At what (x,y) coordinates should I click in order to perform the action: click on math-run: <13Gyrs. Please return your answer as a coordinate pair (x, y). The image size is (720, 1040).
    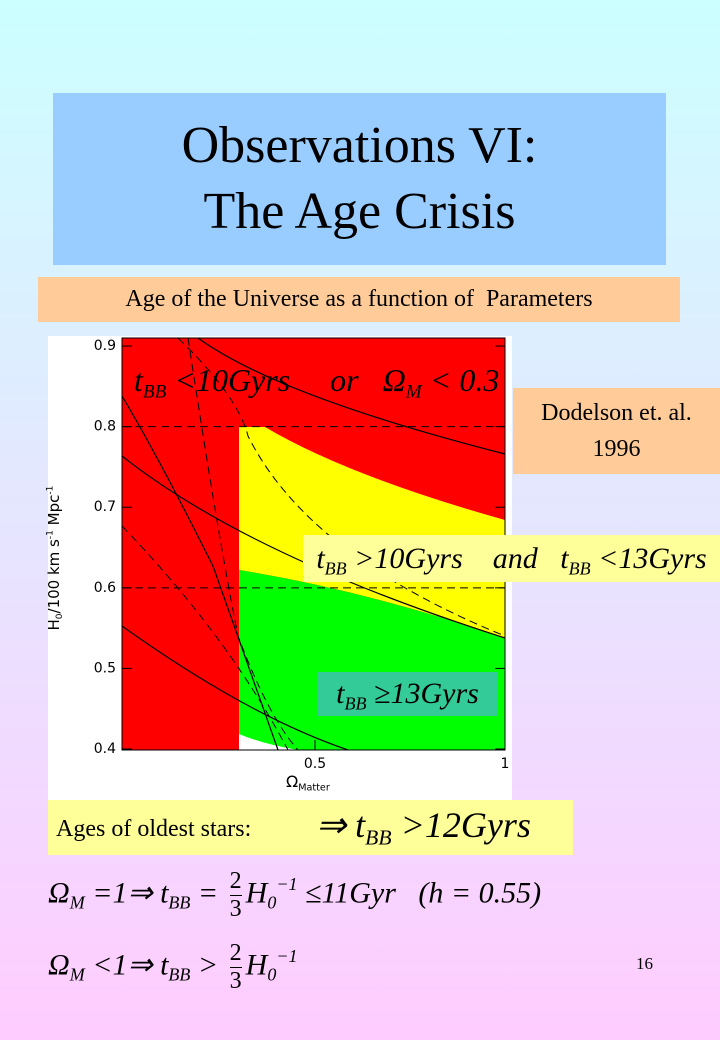
    Looking at the image, I should click on (648, 558).